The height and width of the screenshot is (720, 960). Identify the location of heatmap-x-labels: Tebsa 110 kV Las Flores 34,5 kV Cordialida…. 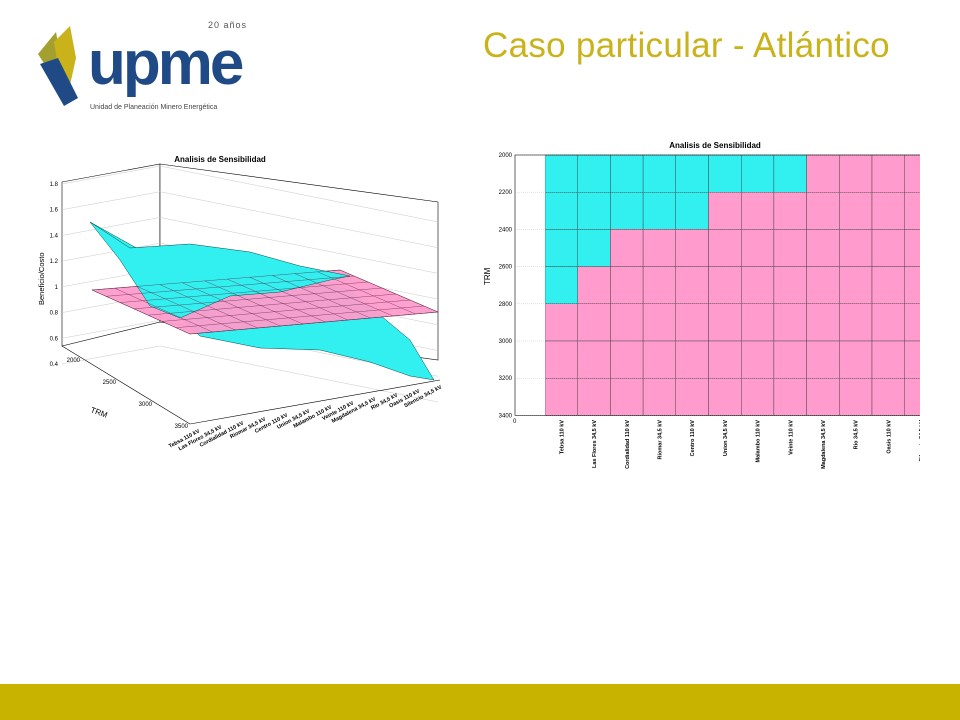
(742, 444).